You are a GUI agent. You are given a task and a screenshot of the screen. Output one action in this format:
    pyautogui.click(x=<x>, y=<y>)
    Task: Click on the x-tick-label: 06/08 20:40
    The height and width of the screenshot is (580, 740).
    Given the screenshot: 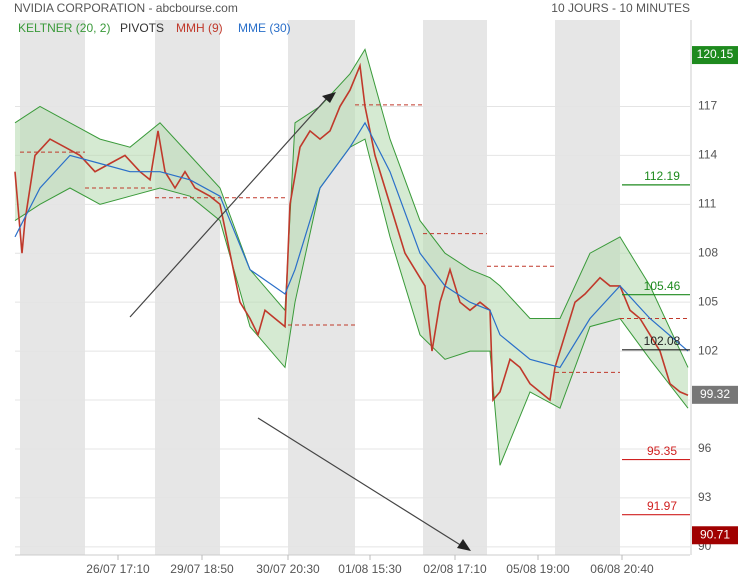 What is the action you would take?
    pyautogui.click(x=622, y=569)
    